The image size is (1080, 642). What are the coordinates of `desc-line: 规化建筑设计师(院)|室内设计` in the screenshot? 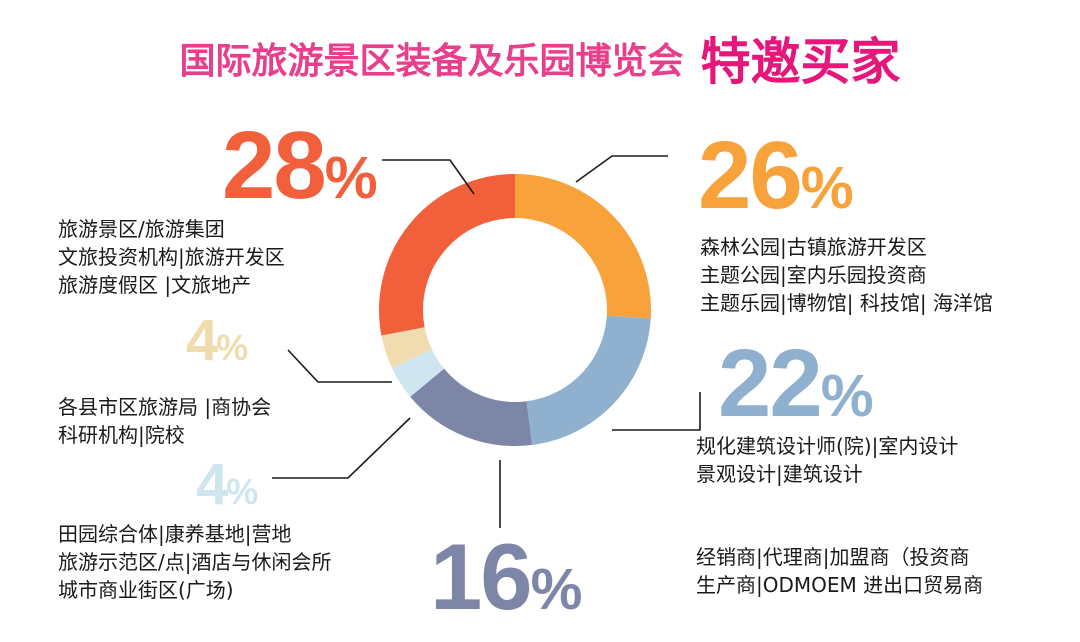 It's located at (827, 446).